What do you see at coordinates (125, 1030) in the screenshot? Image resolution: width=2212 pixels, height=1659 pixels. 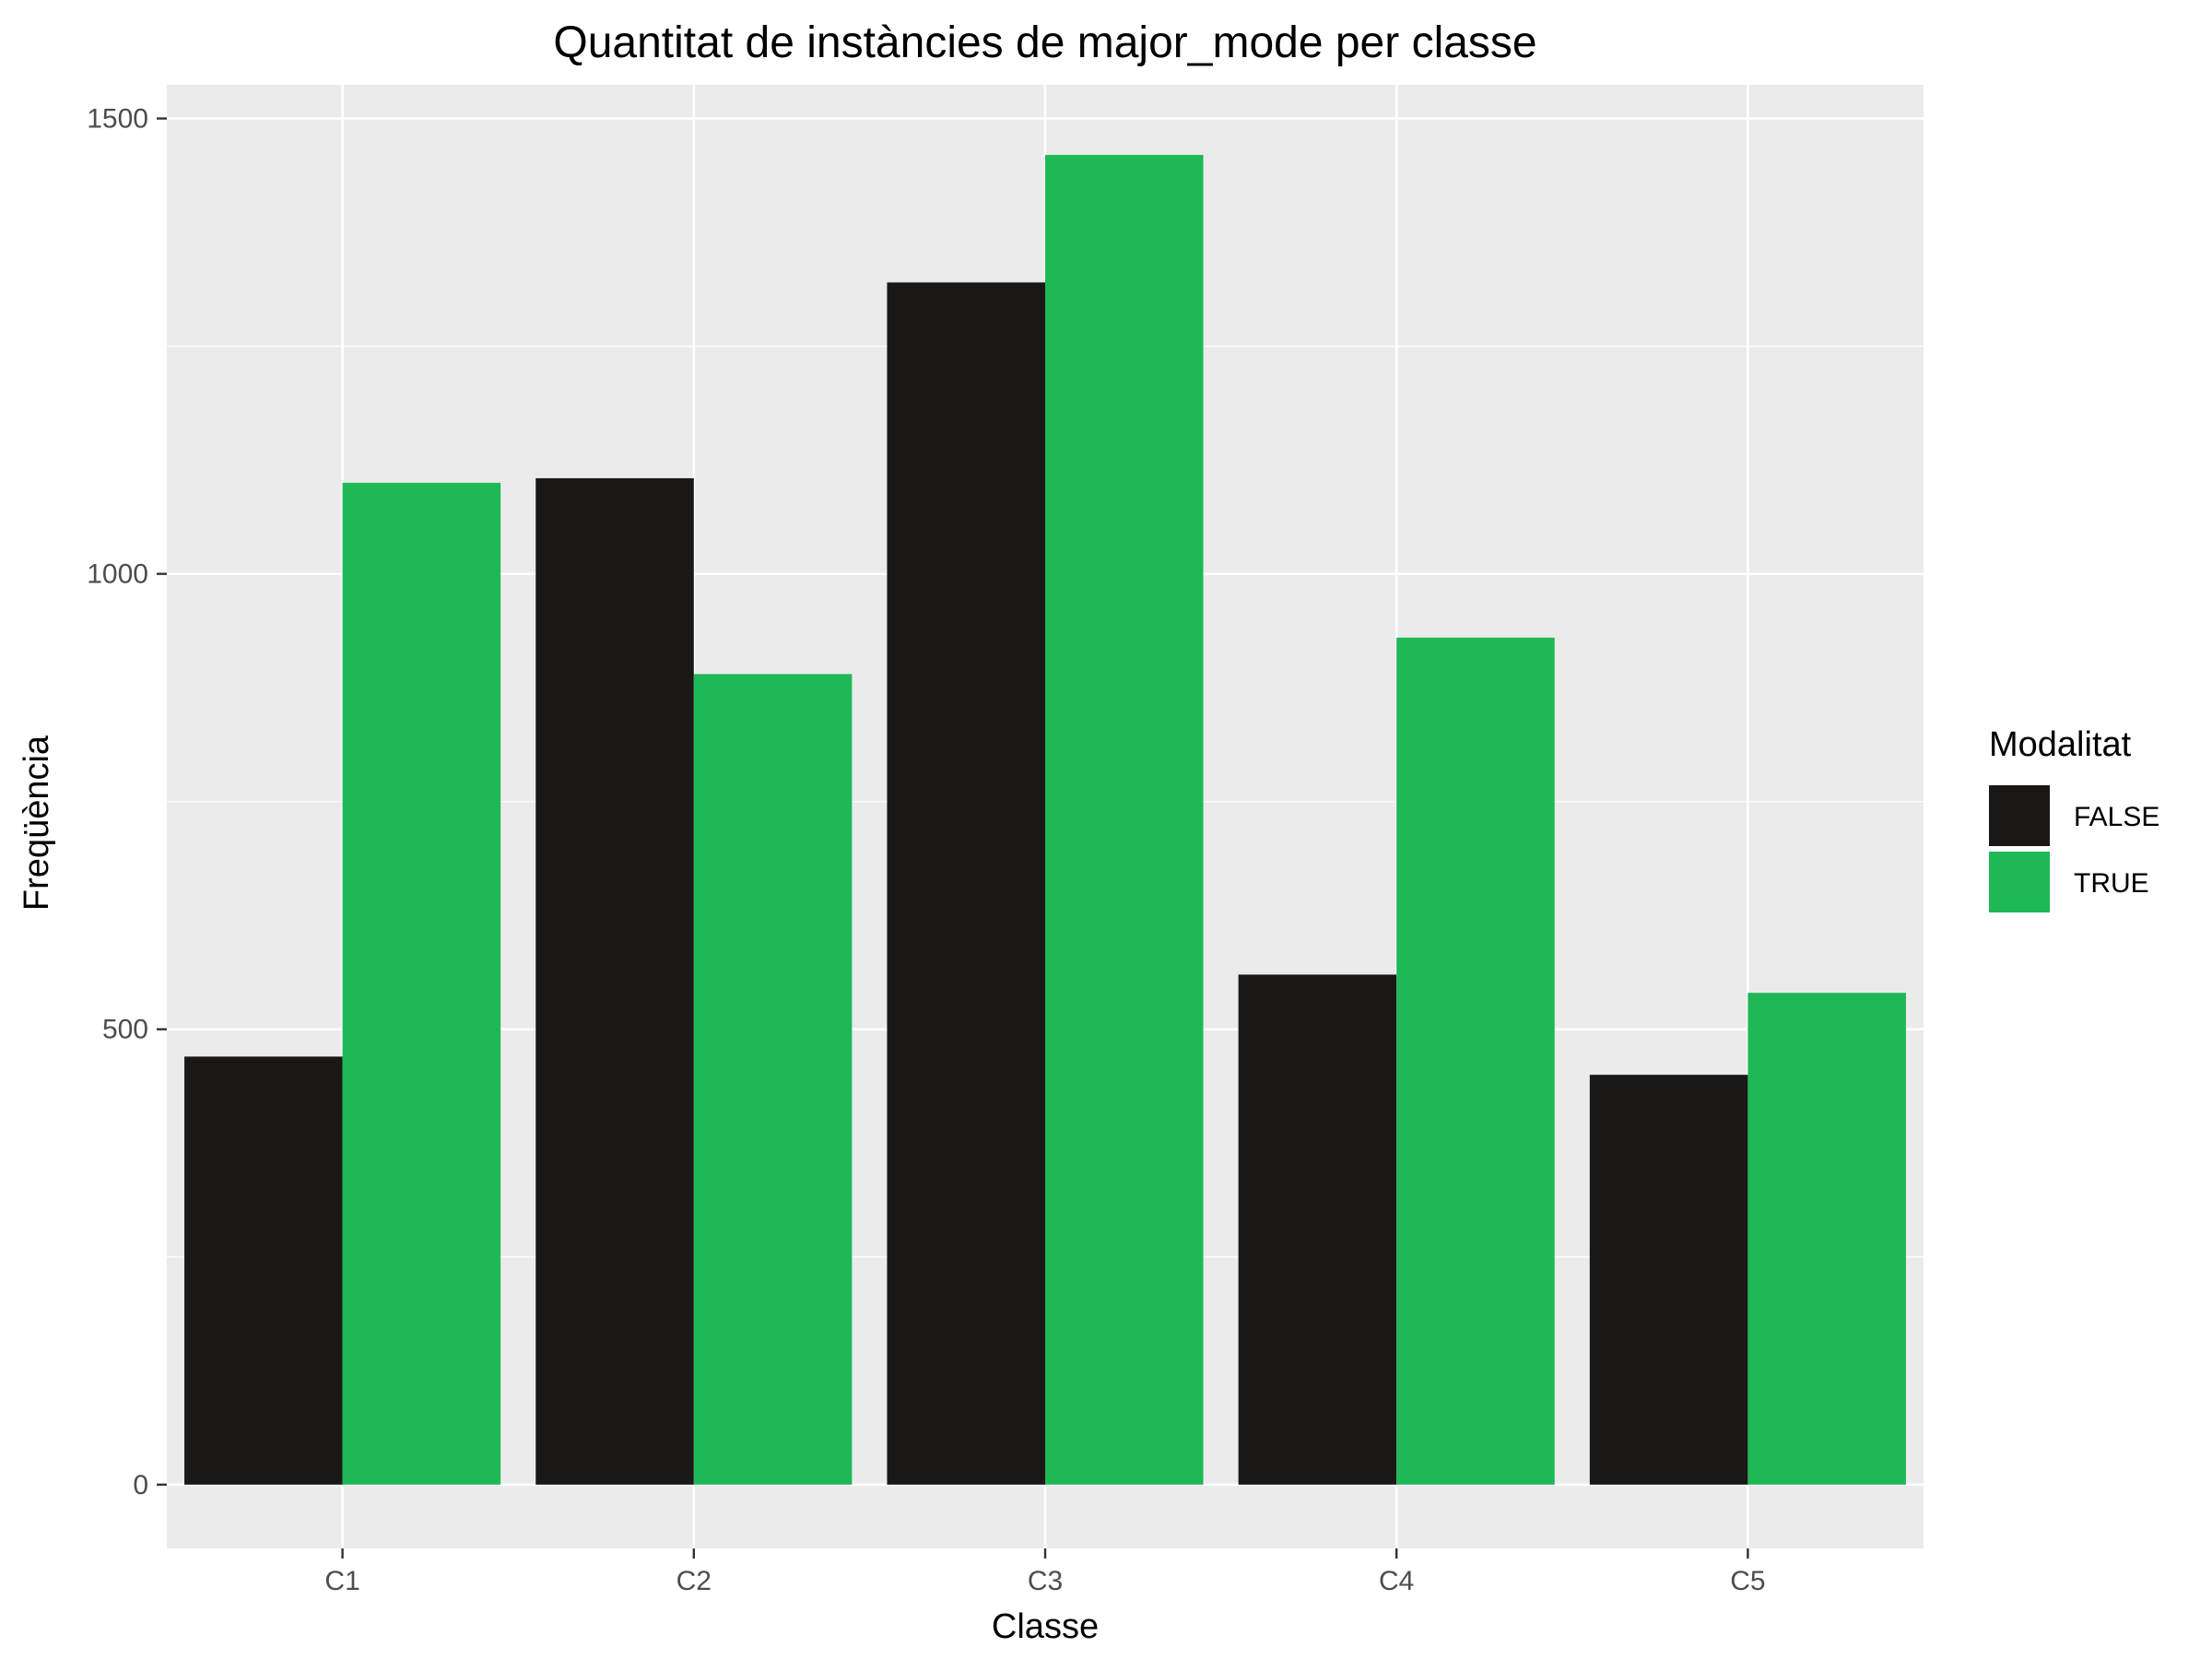 I see `y-tick-label: 500` at bounding box center [125, 1030].